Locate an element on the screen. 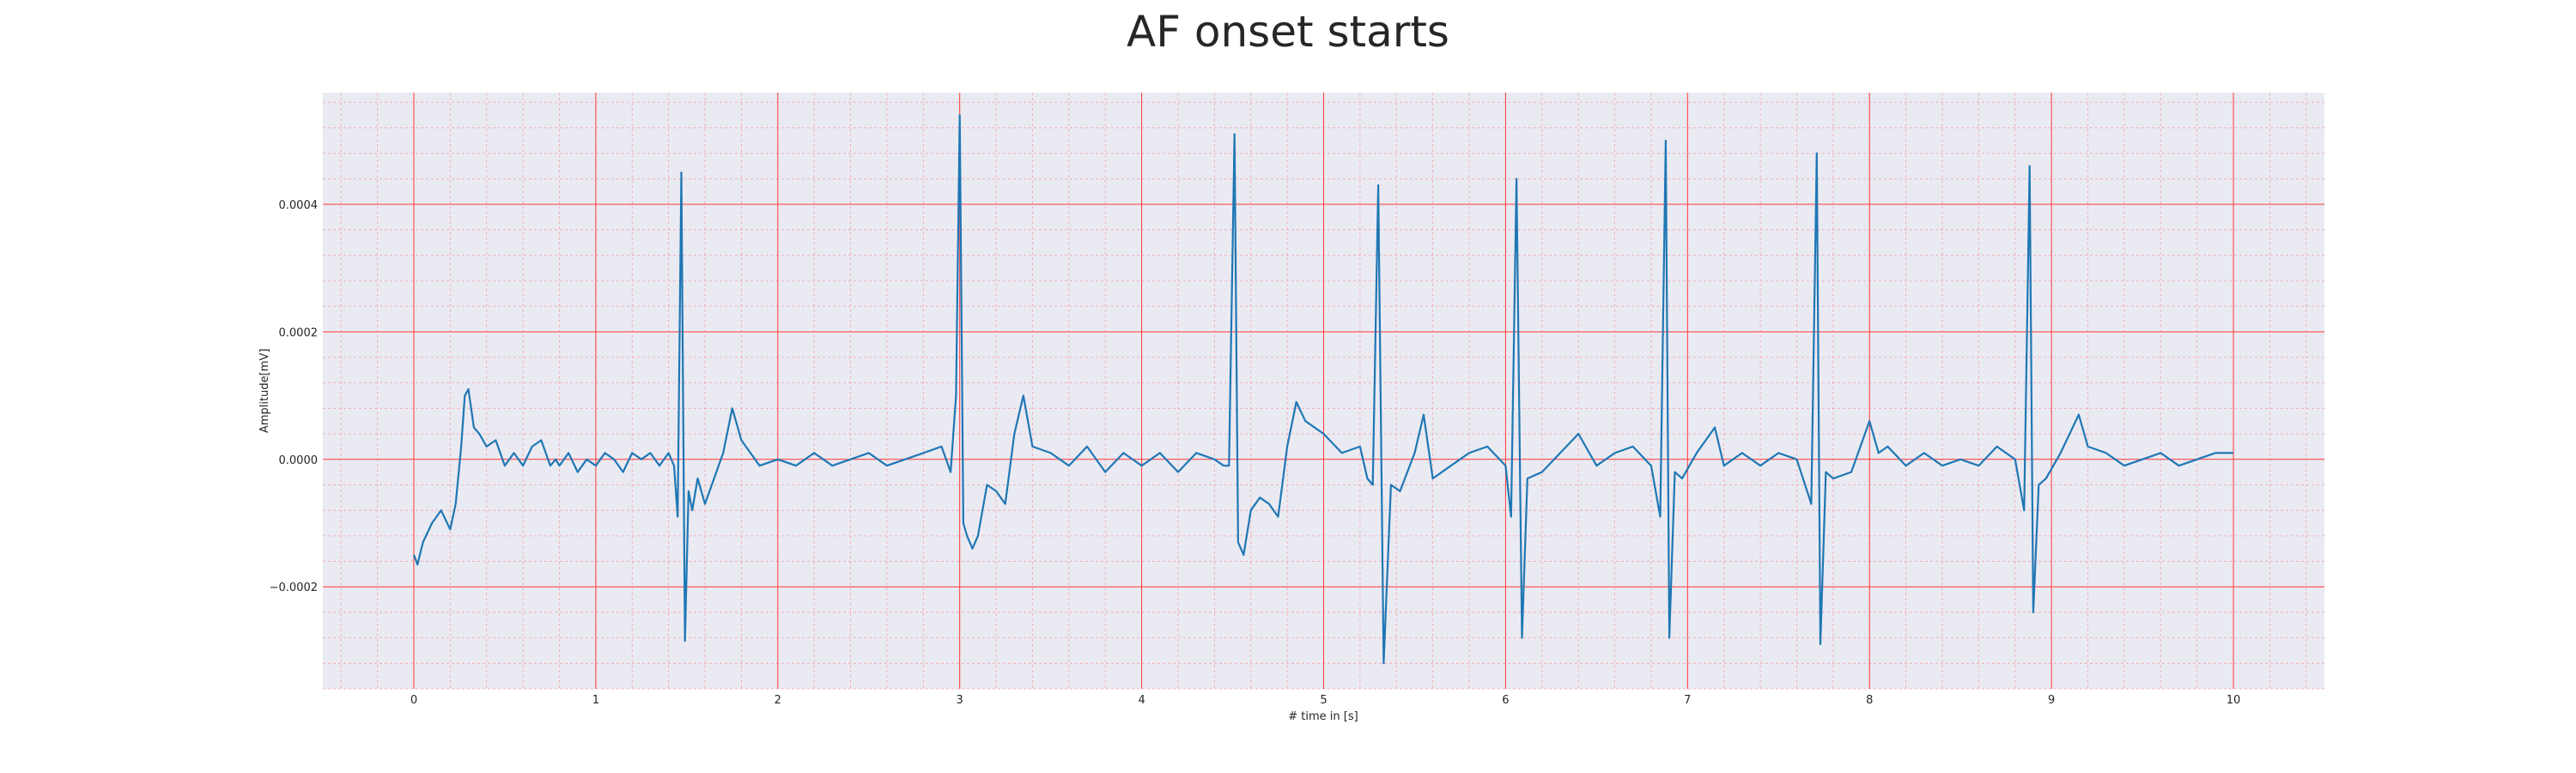 This screenshot has width=2576, height=773. x-tick-label: 7 is located at coordinates (1687, 700).